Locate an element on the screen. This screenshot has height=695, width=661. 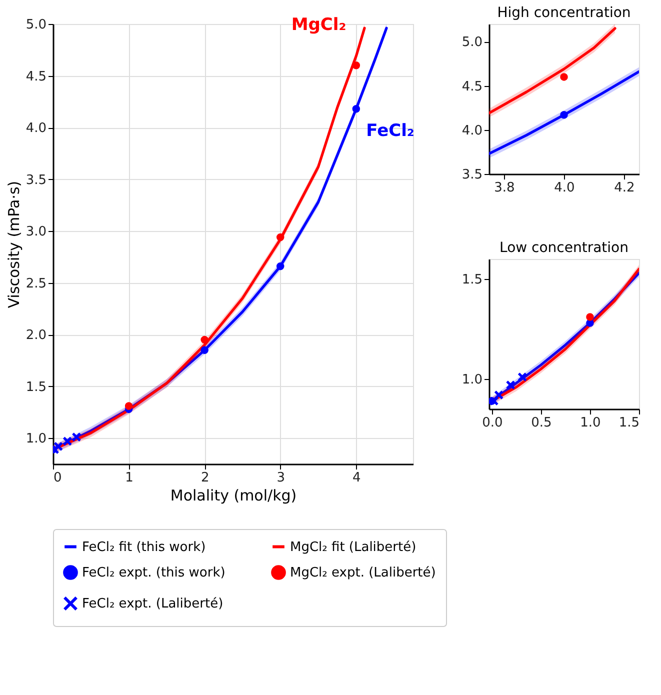
annotation: MgCl₂ is located at coordinates (318, 25).